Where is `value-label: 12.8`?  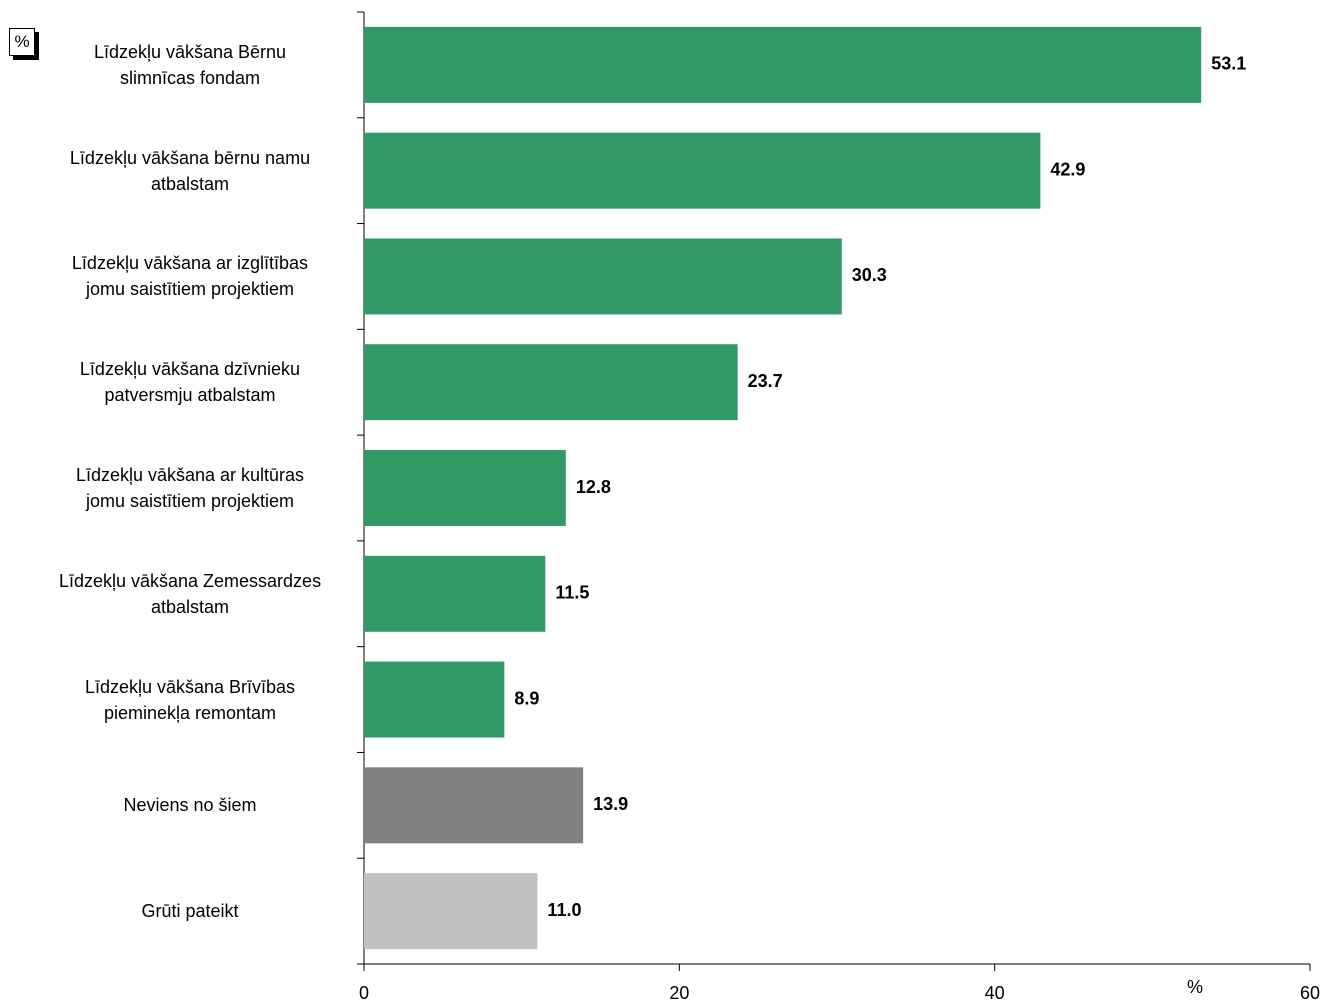 value-label: 12.8 is located at coordinates (593, 487).